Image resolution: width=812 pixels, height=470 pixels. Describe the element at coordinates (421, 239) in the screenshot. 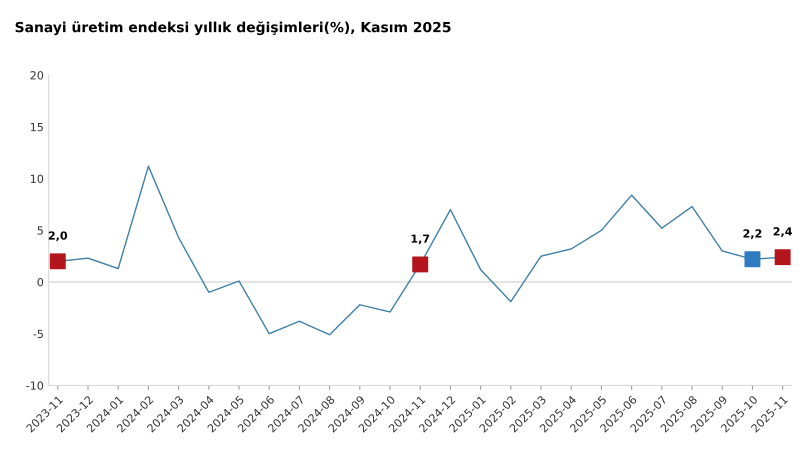

I see `data-label: 1,7` at that location.